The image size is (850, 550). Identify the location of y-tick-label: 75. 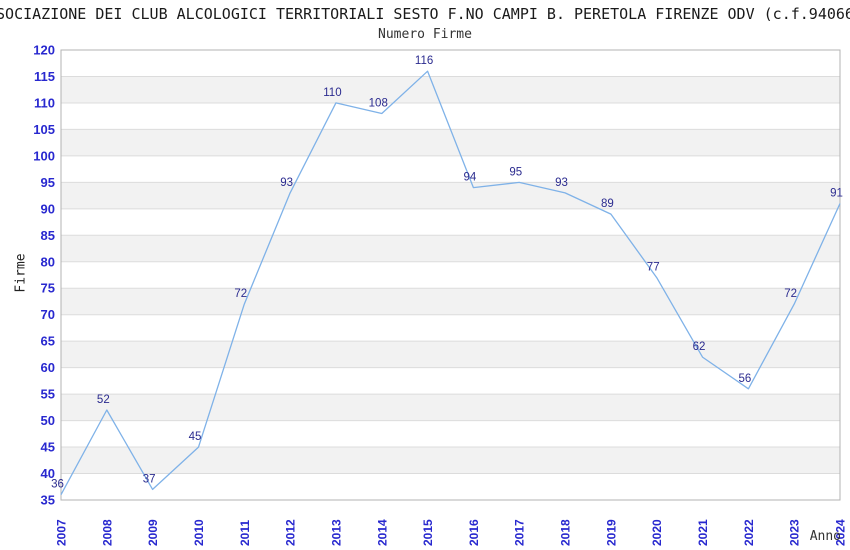
(48, 288).